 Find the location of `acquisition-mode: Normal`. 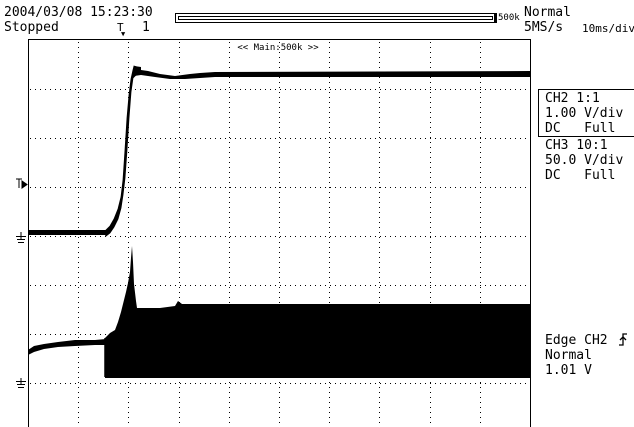

acquisition-mode: Normal is located at coordinates (547, 12).